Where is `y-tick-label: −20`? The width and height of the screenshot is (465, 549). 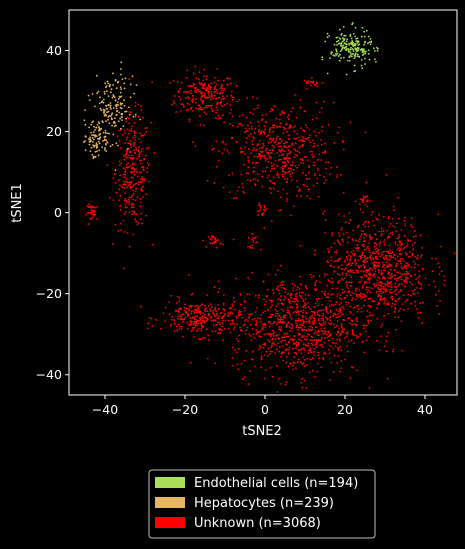 y-tick-label: −20 is located at coordinates (49, 293).